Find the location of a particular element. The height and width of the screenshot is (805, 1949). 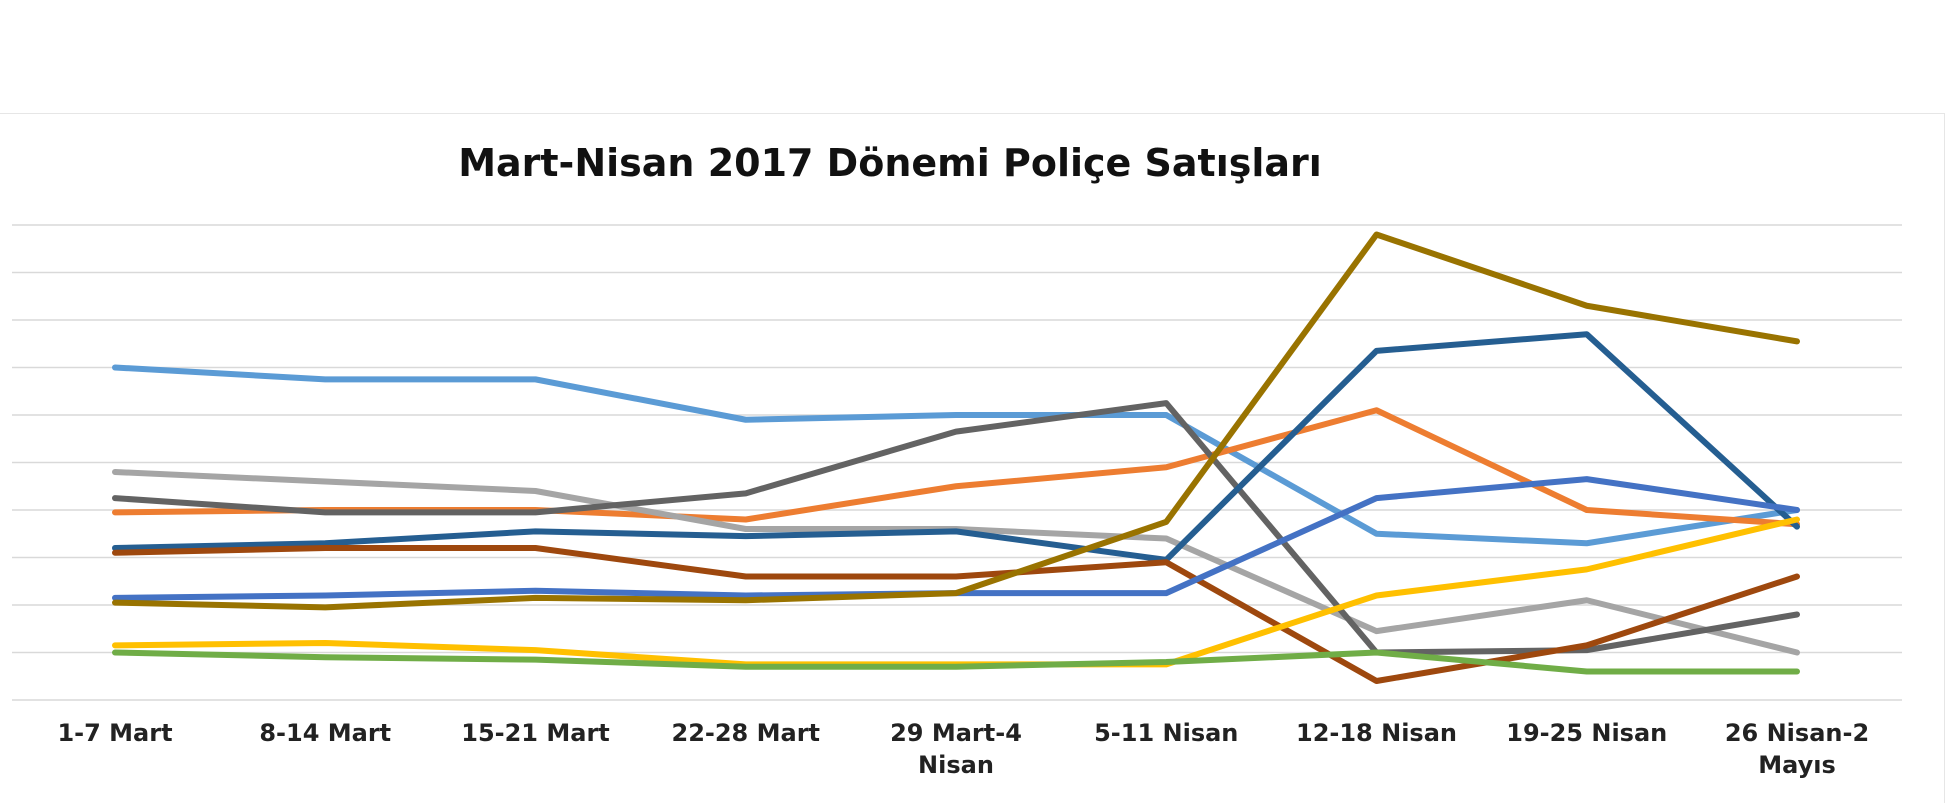

chart-title: Mart-Nisan 2017 Dönemi Poliçe Satışları is located at coordinates (890, 163).